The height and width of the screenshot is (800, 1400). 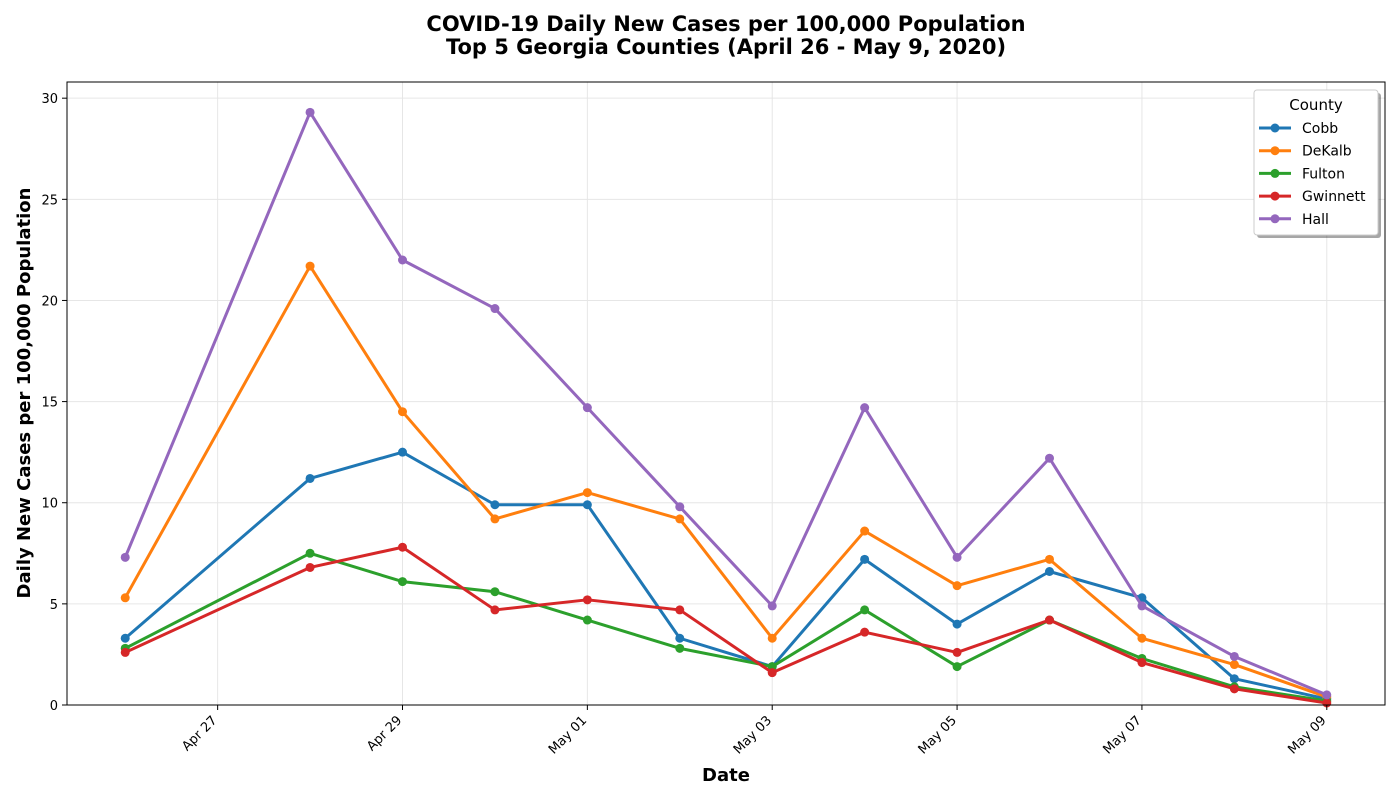 What do you see at coordinates (1334, 197) in the screenshot?
I see `legend-label-gwinnett: Gwinnett` at bounding box center [1334, 197].